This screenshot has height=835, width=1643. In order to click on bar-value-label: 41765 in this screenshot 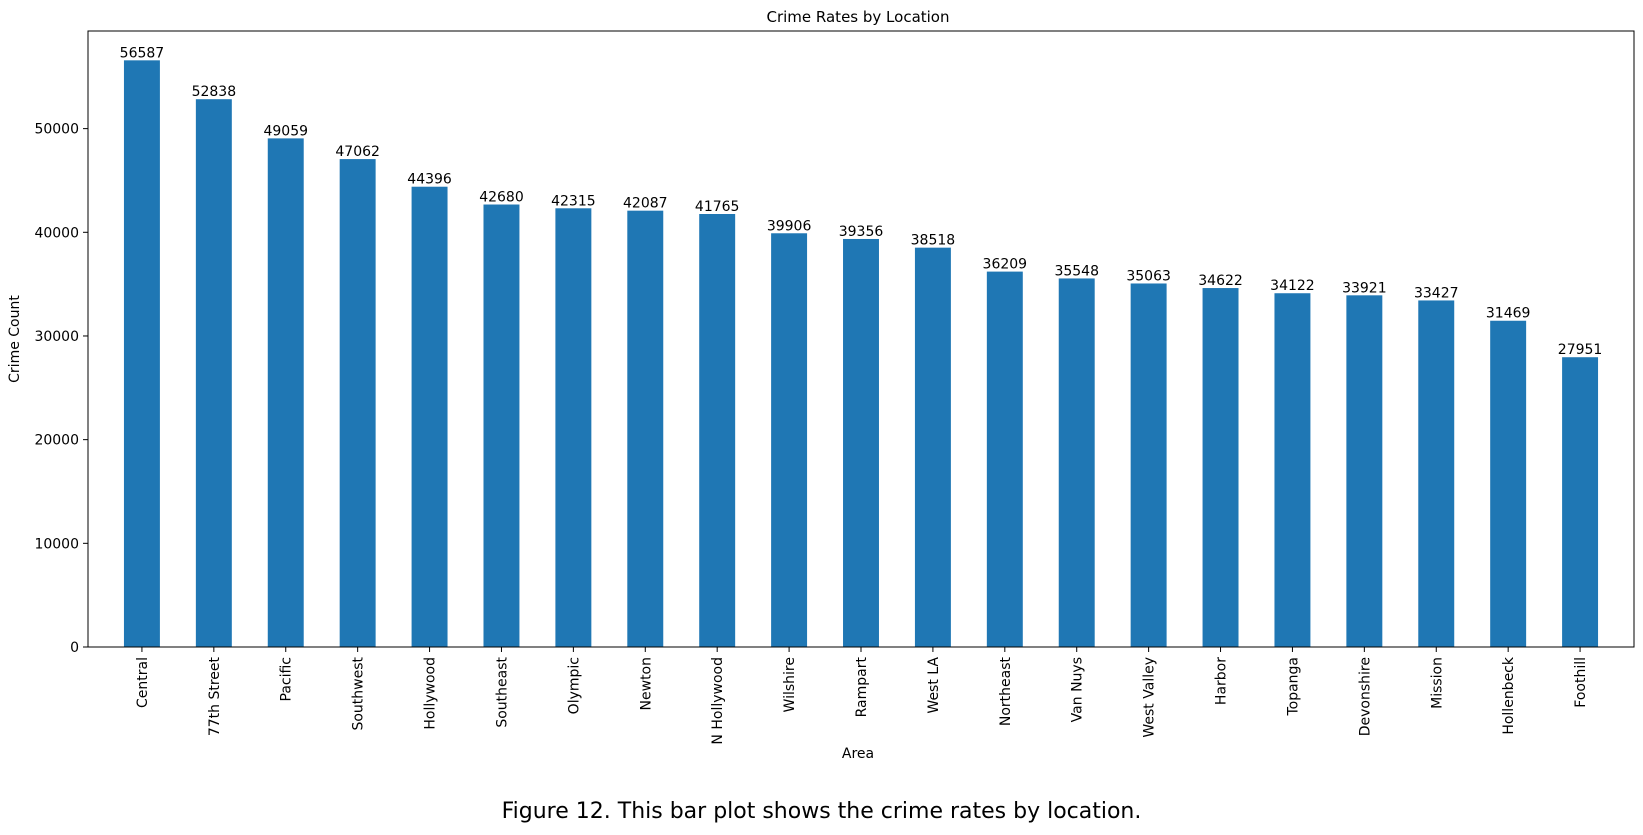, I will do `click(717, 207)`.